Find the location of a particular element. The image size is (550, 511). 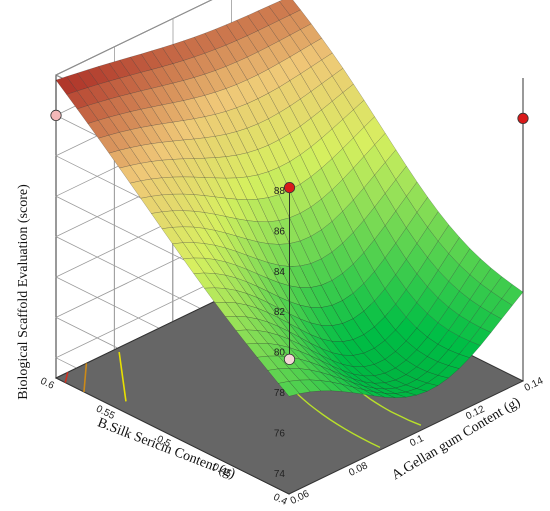

x-tick-label: 0.14 is located at coordinates (534, 384).